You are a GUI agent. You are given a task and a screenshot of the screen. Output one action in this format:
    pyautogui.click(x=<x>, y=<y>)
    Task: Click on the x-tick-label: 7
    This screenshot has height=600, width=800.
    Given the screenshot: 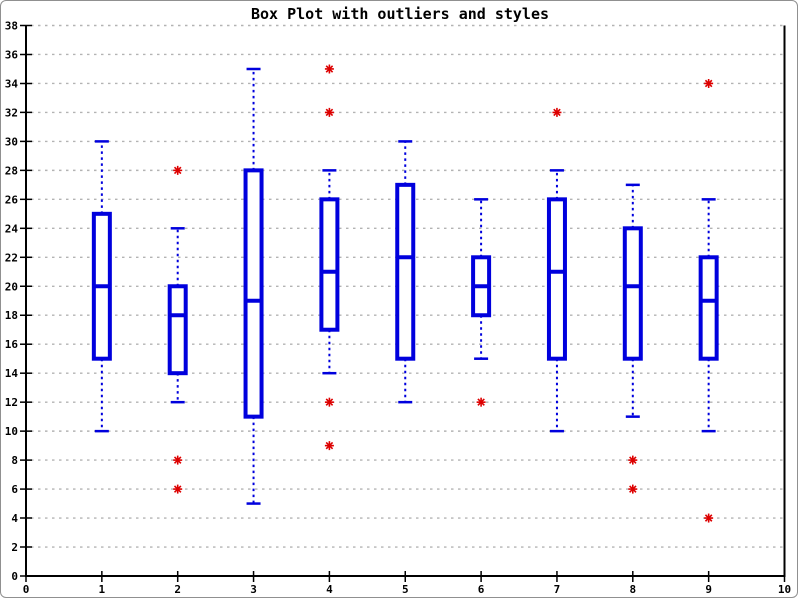 What is the action you would take?
    pyautogui.click(x=557, y=589)
    